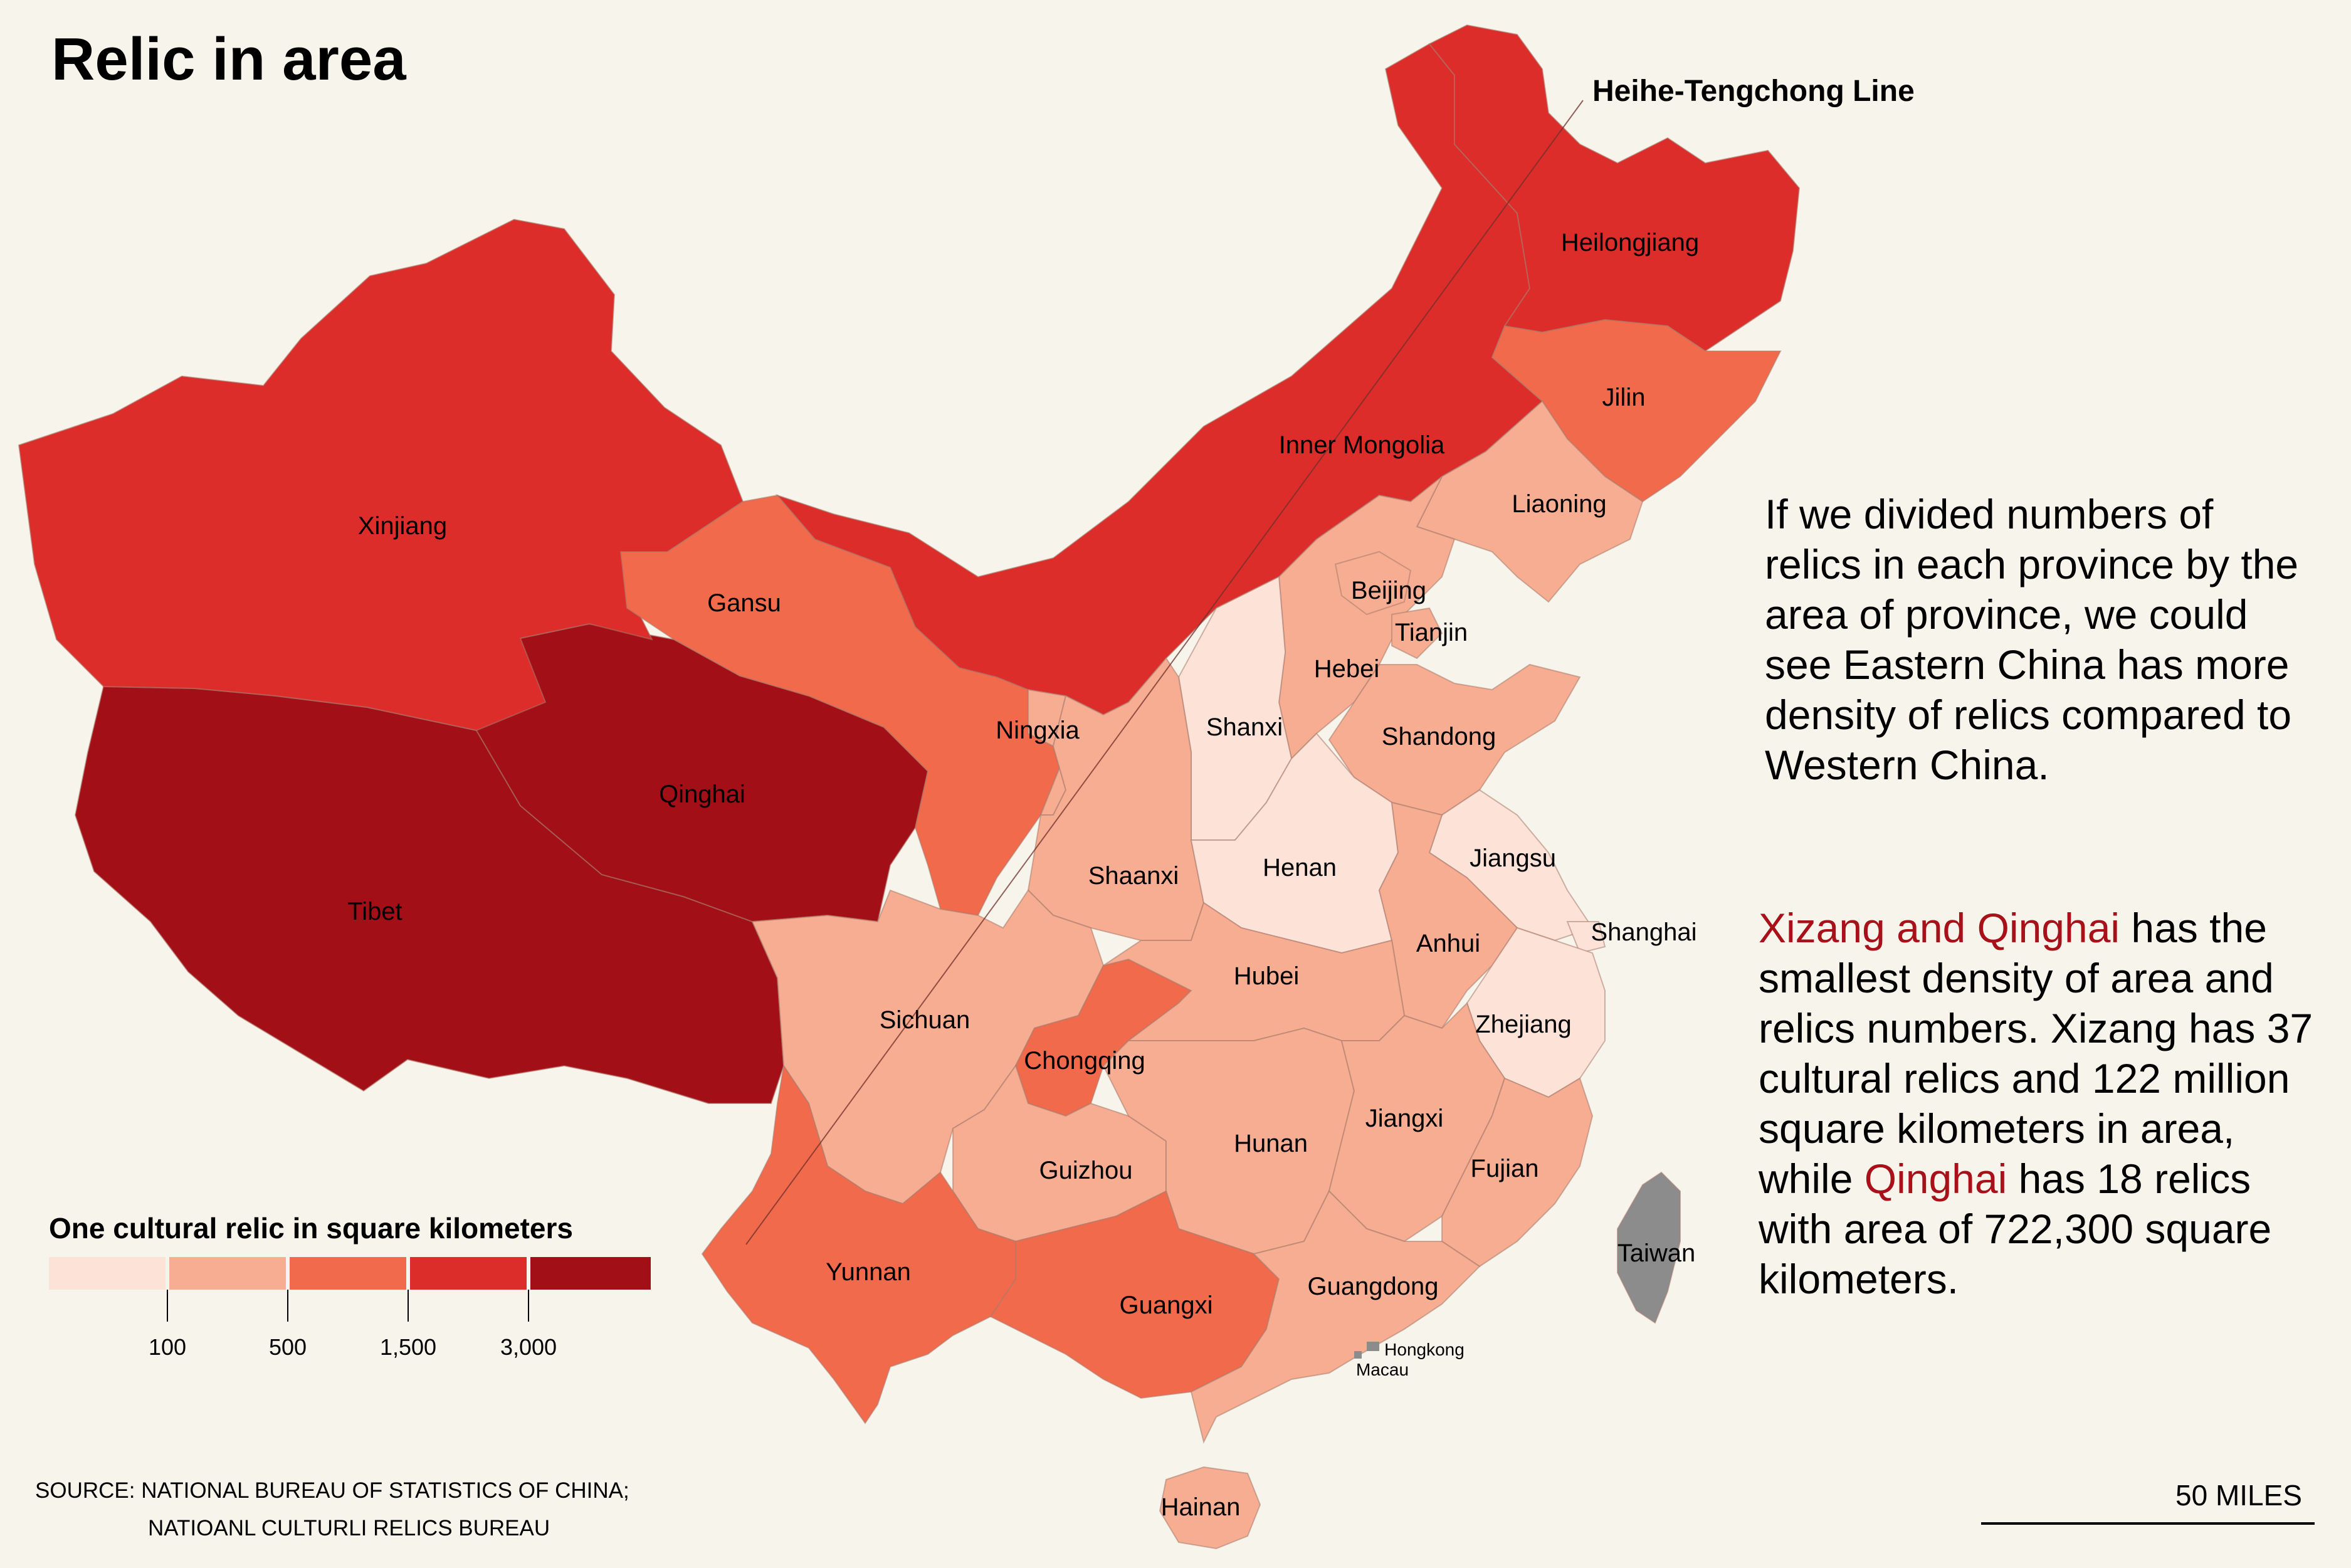 The width and height of the screenshot is (2351, 1568). What do you see at coordinates (1267, 976) in the screenshot?
I see `label-hubei: Hubei` at bounding box center [1267, 976].